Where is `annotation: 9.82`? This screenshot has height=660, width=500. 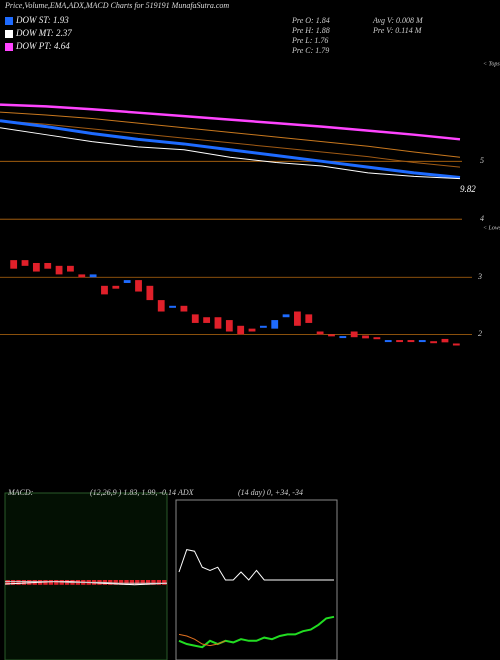
annotation: 9.82 is located at coordinates (468, 189).